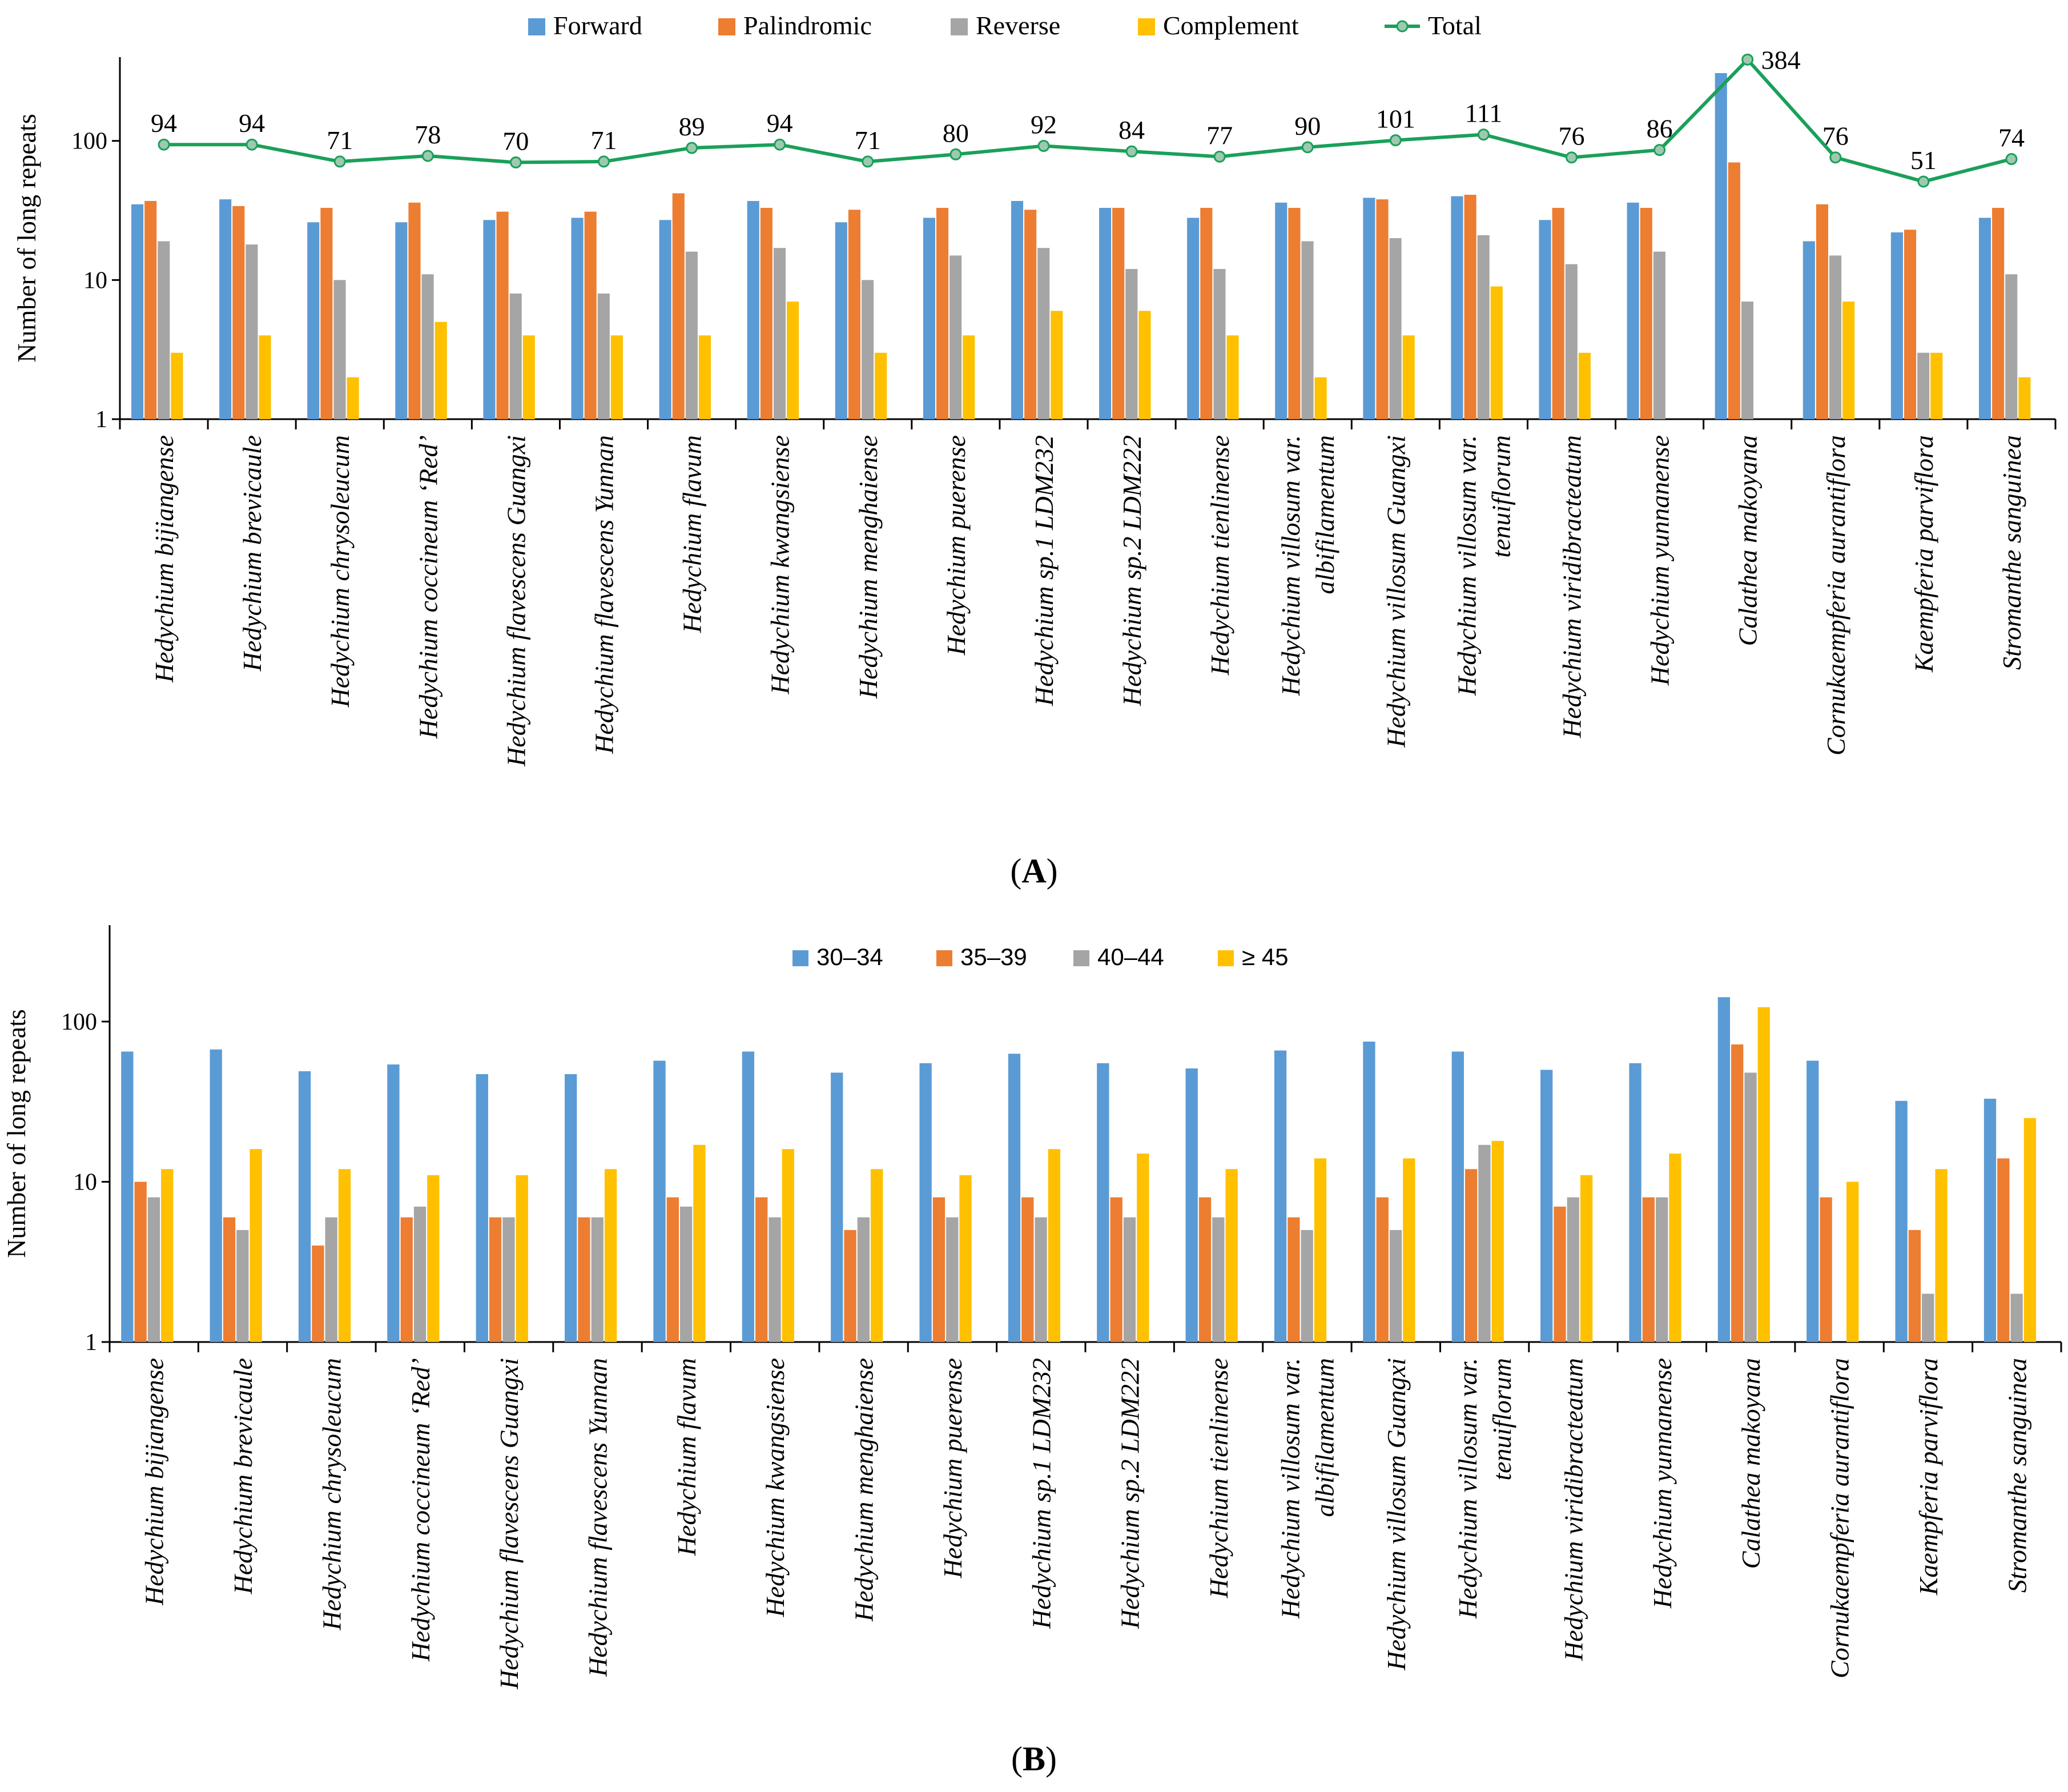 This screenshot has width=2068, height=1792. What do you see at coordinates (340, 140) in the screenshot?
I see `a-total-label-3: 71` at bounding box center [340, 140].